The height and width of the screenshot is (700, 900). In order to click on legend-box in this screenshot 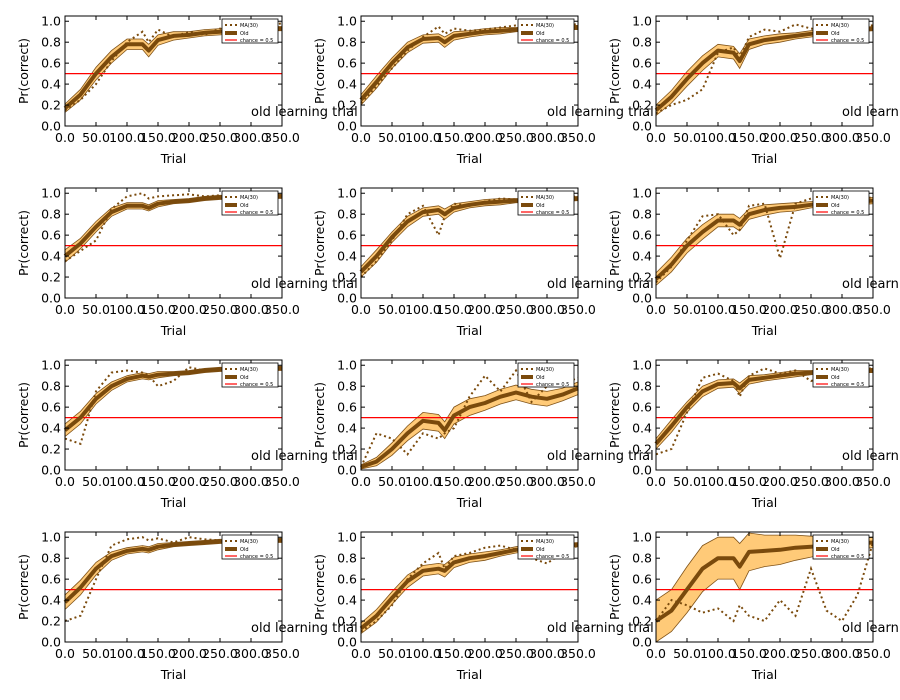, I will do `click(546, 375)`.